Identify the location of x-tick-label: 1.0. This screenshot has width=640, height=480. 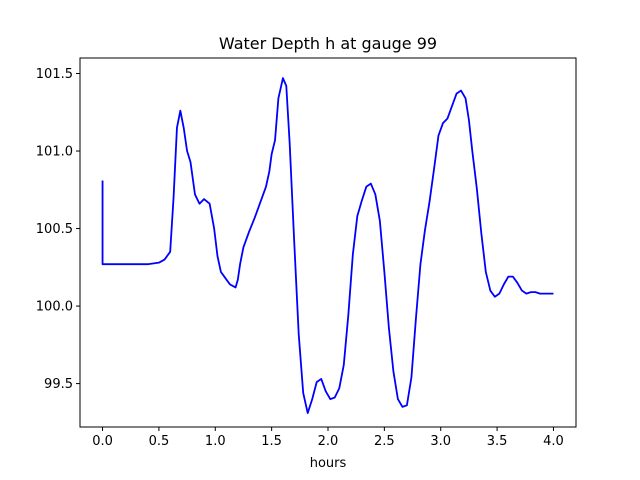
(215, 441).